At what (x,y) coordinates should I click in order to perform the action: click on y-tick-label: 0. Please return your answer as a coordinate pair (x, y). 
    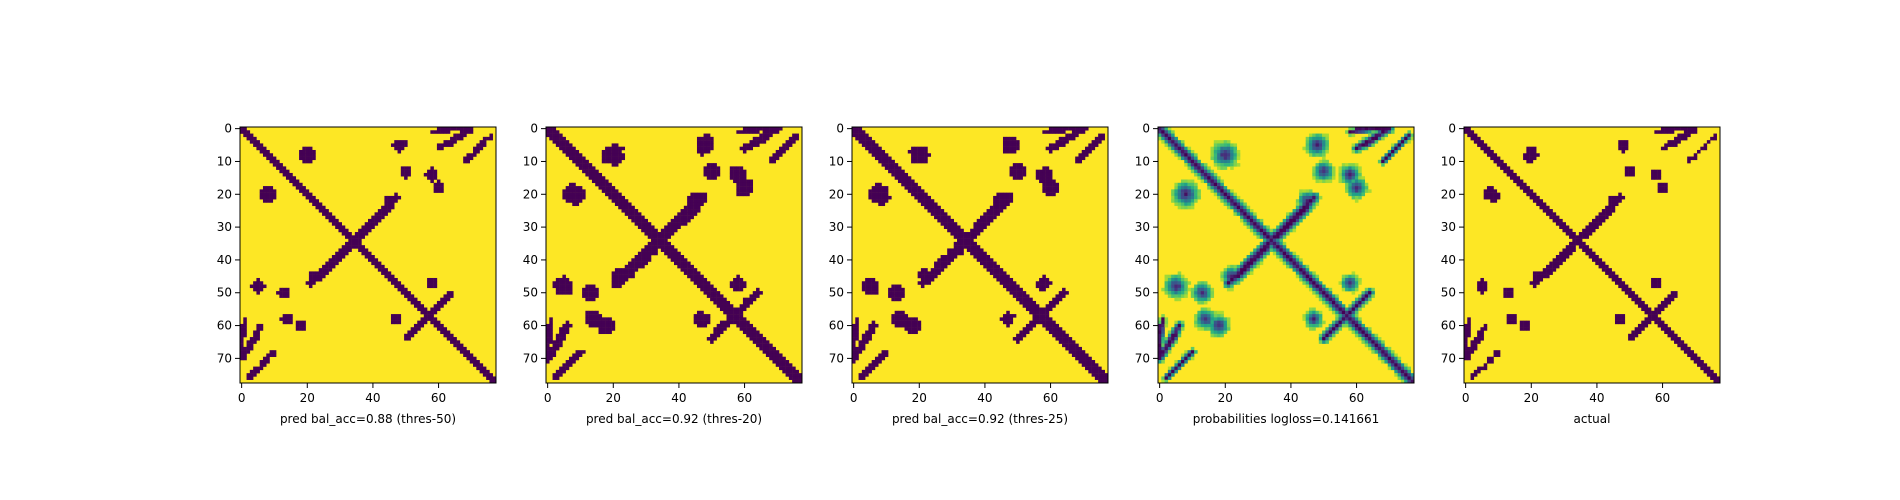
    Looking at the image, I should click on (1146, 129).